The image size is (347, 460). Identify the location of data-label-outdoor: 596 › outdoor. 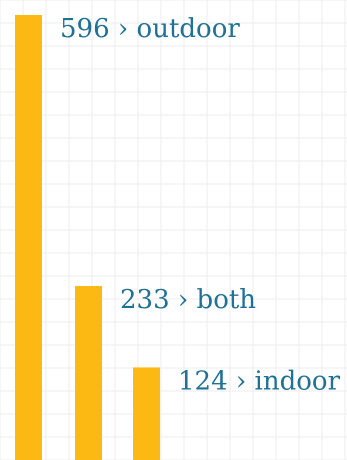
(150, 29).